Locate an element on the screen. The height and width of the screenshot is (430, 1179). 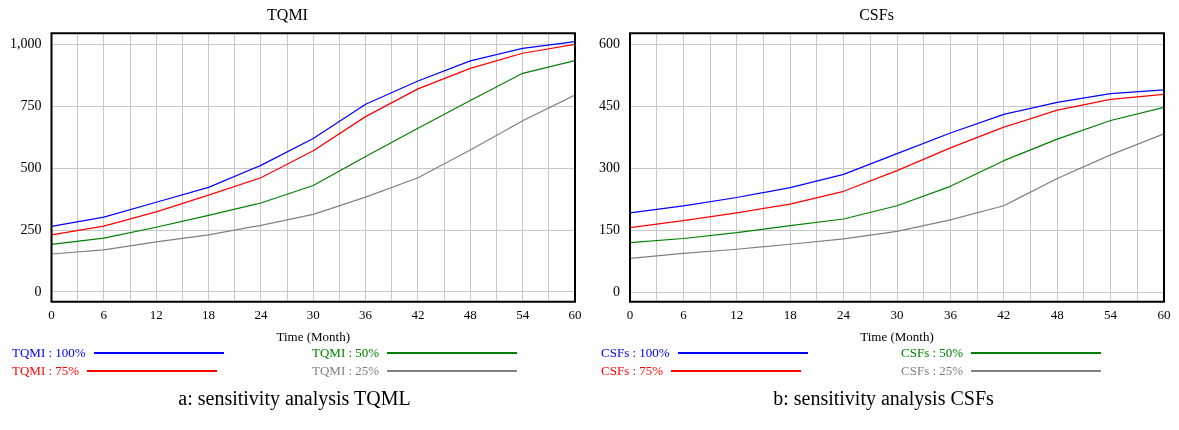
text: CSFs : 50% is located at coordinates (932, 353).